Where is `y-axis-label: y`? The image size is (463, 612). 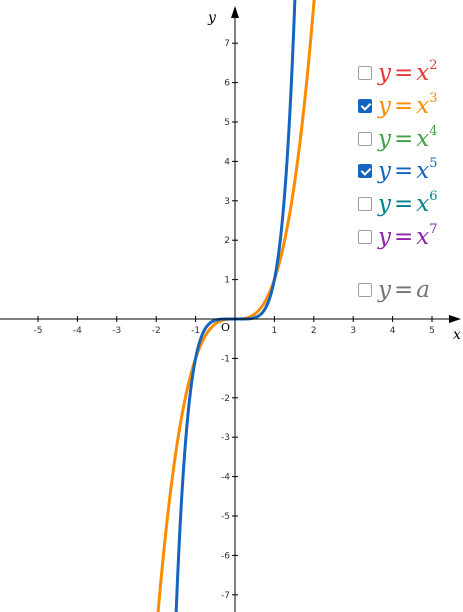
y-axis-label: y is located at coordinates (212, 18).